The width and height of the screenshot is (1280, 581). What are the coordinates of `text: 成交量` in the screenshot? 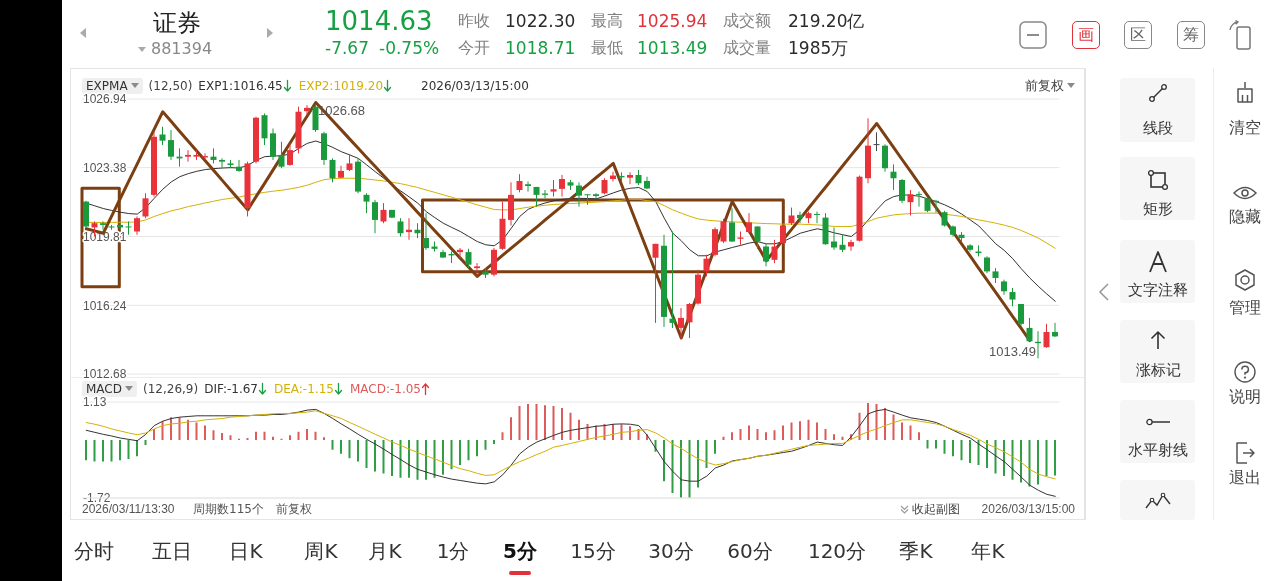 It's located at (747, 48).